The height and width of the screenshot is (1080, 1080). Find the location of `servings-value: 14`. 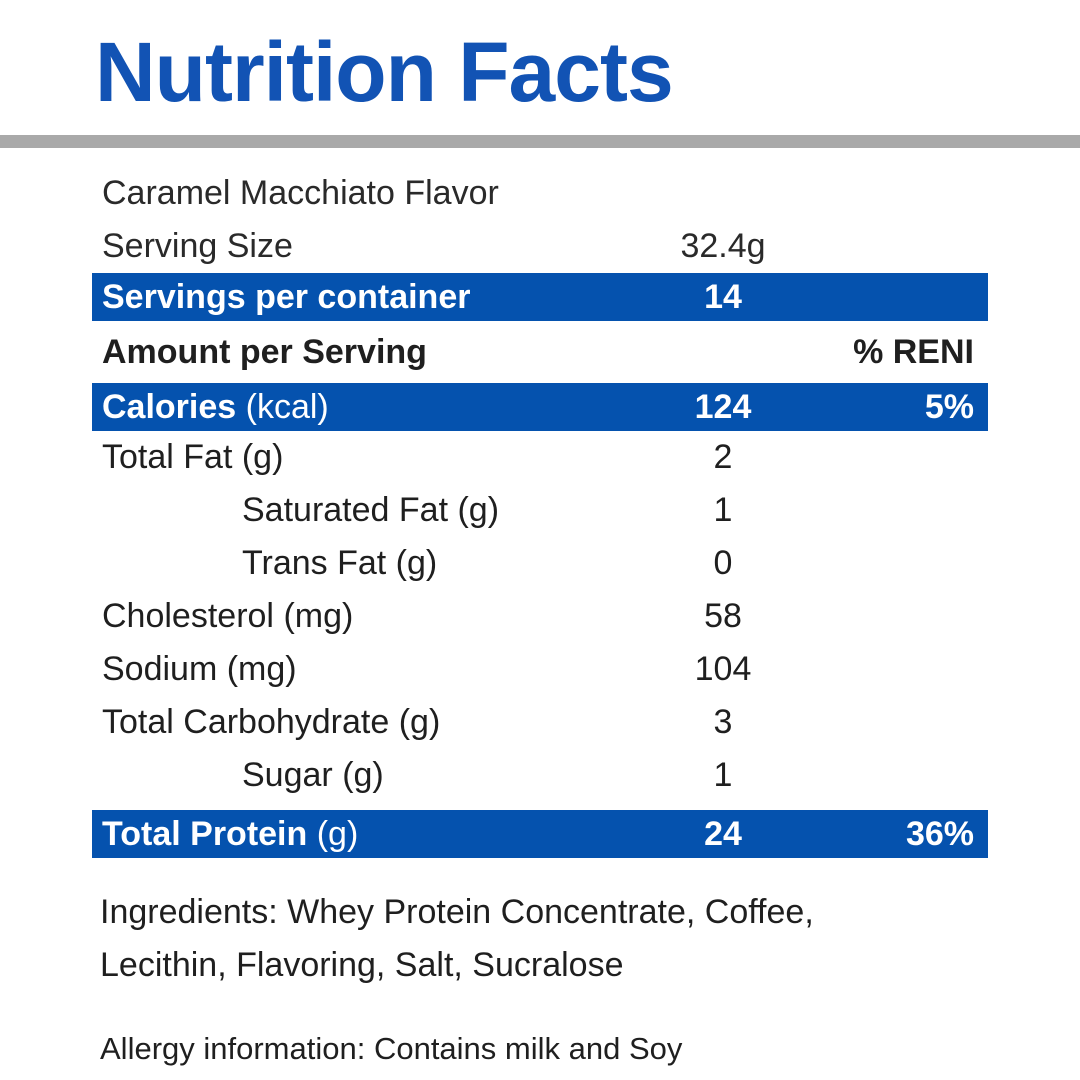

servings-value: 14 is located at coordinates (723, 296).